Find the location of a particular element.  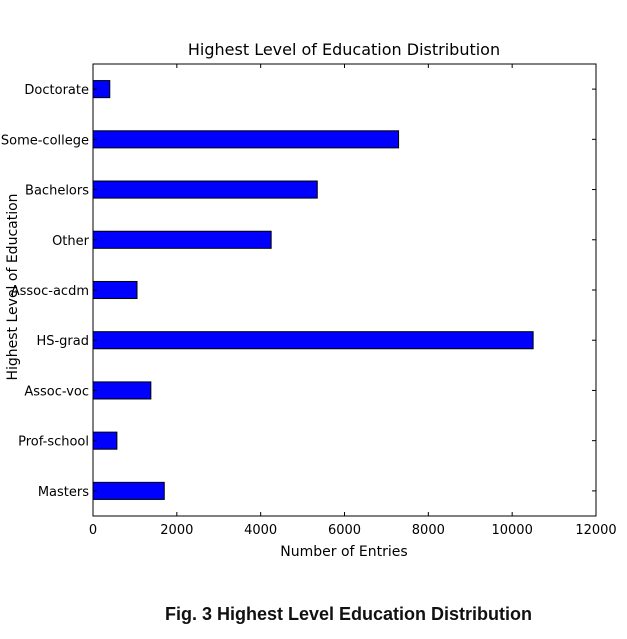

y-tick-label: HS-grad is located at coordinates (62, 341).